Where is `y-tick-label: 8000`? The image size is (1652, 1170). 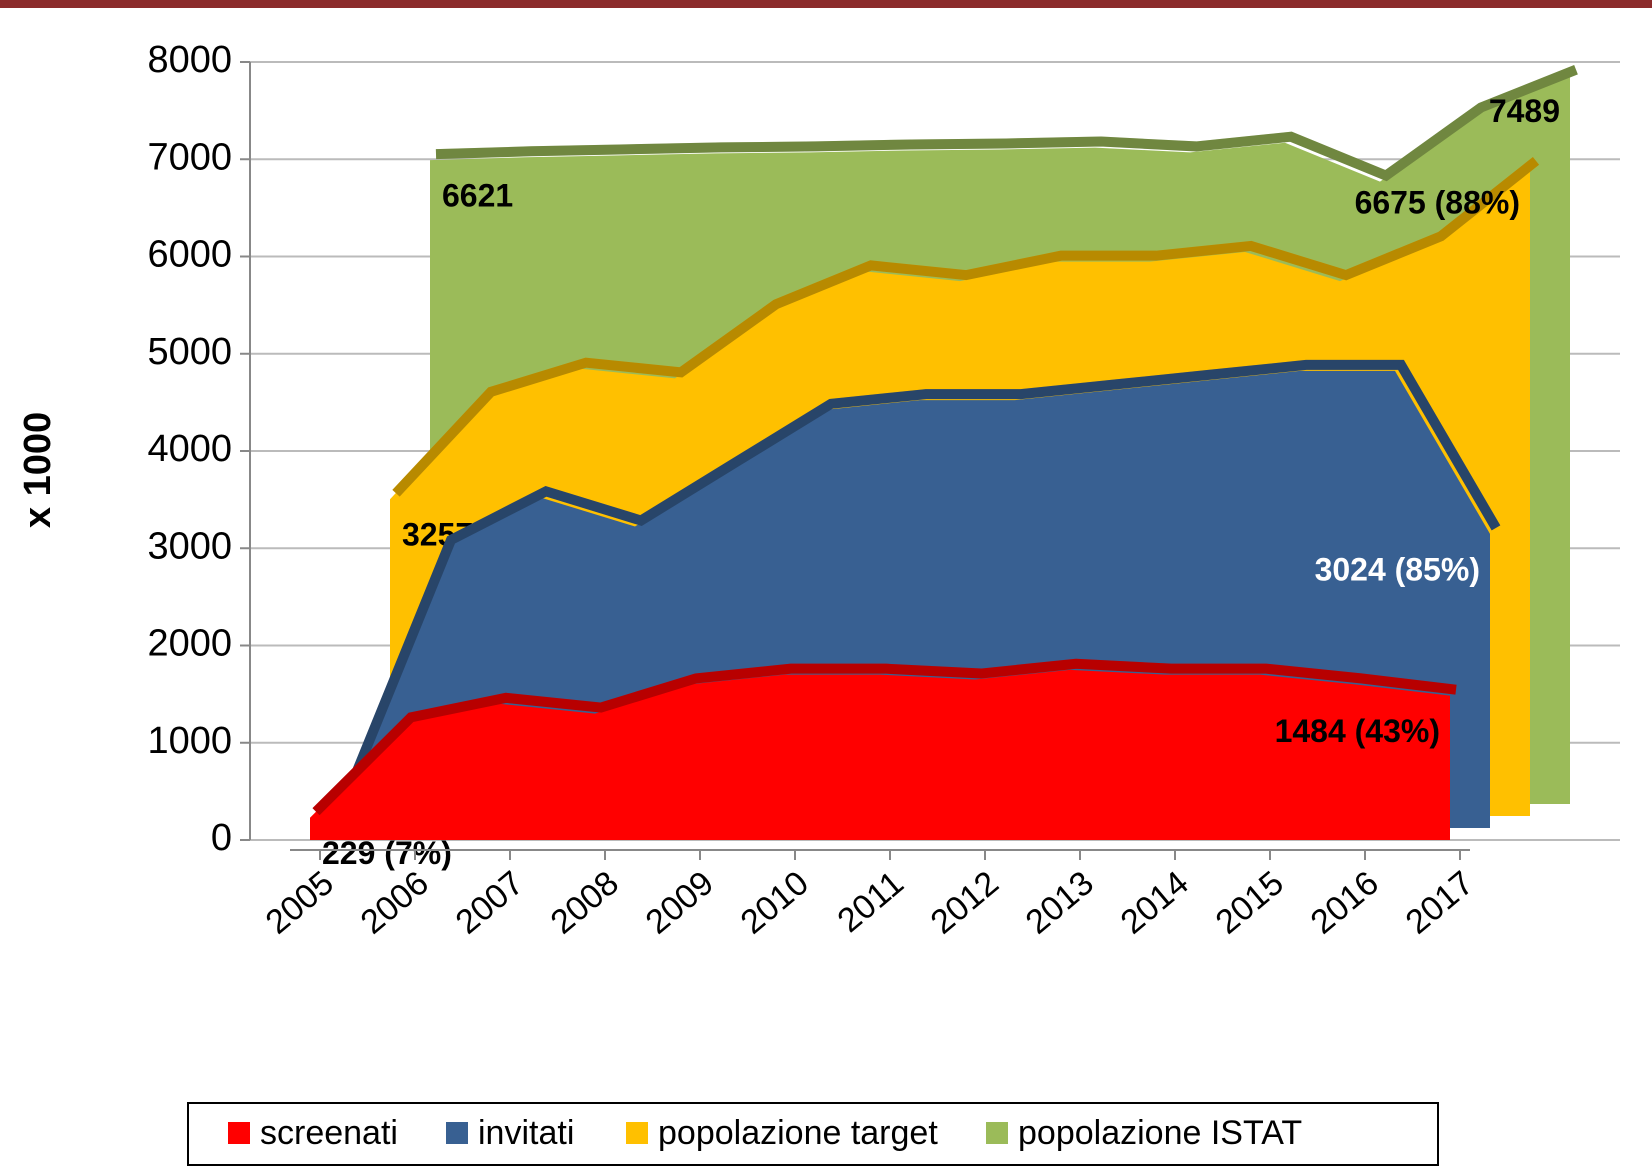 y-tick-label: 8000 is located at coordinates (189, 60).